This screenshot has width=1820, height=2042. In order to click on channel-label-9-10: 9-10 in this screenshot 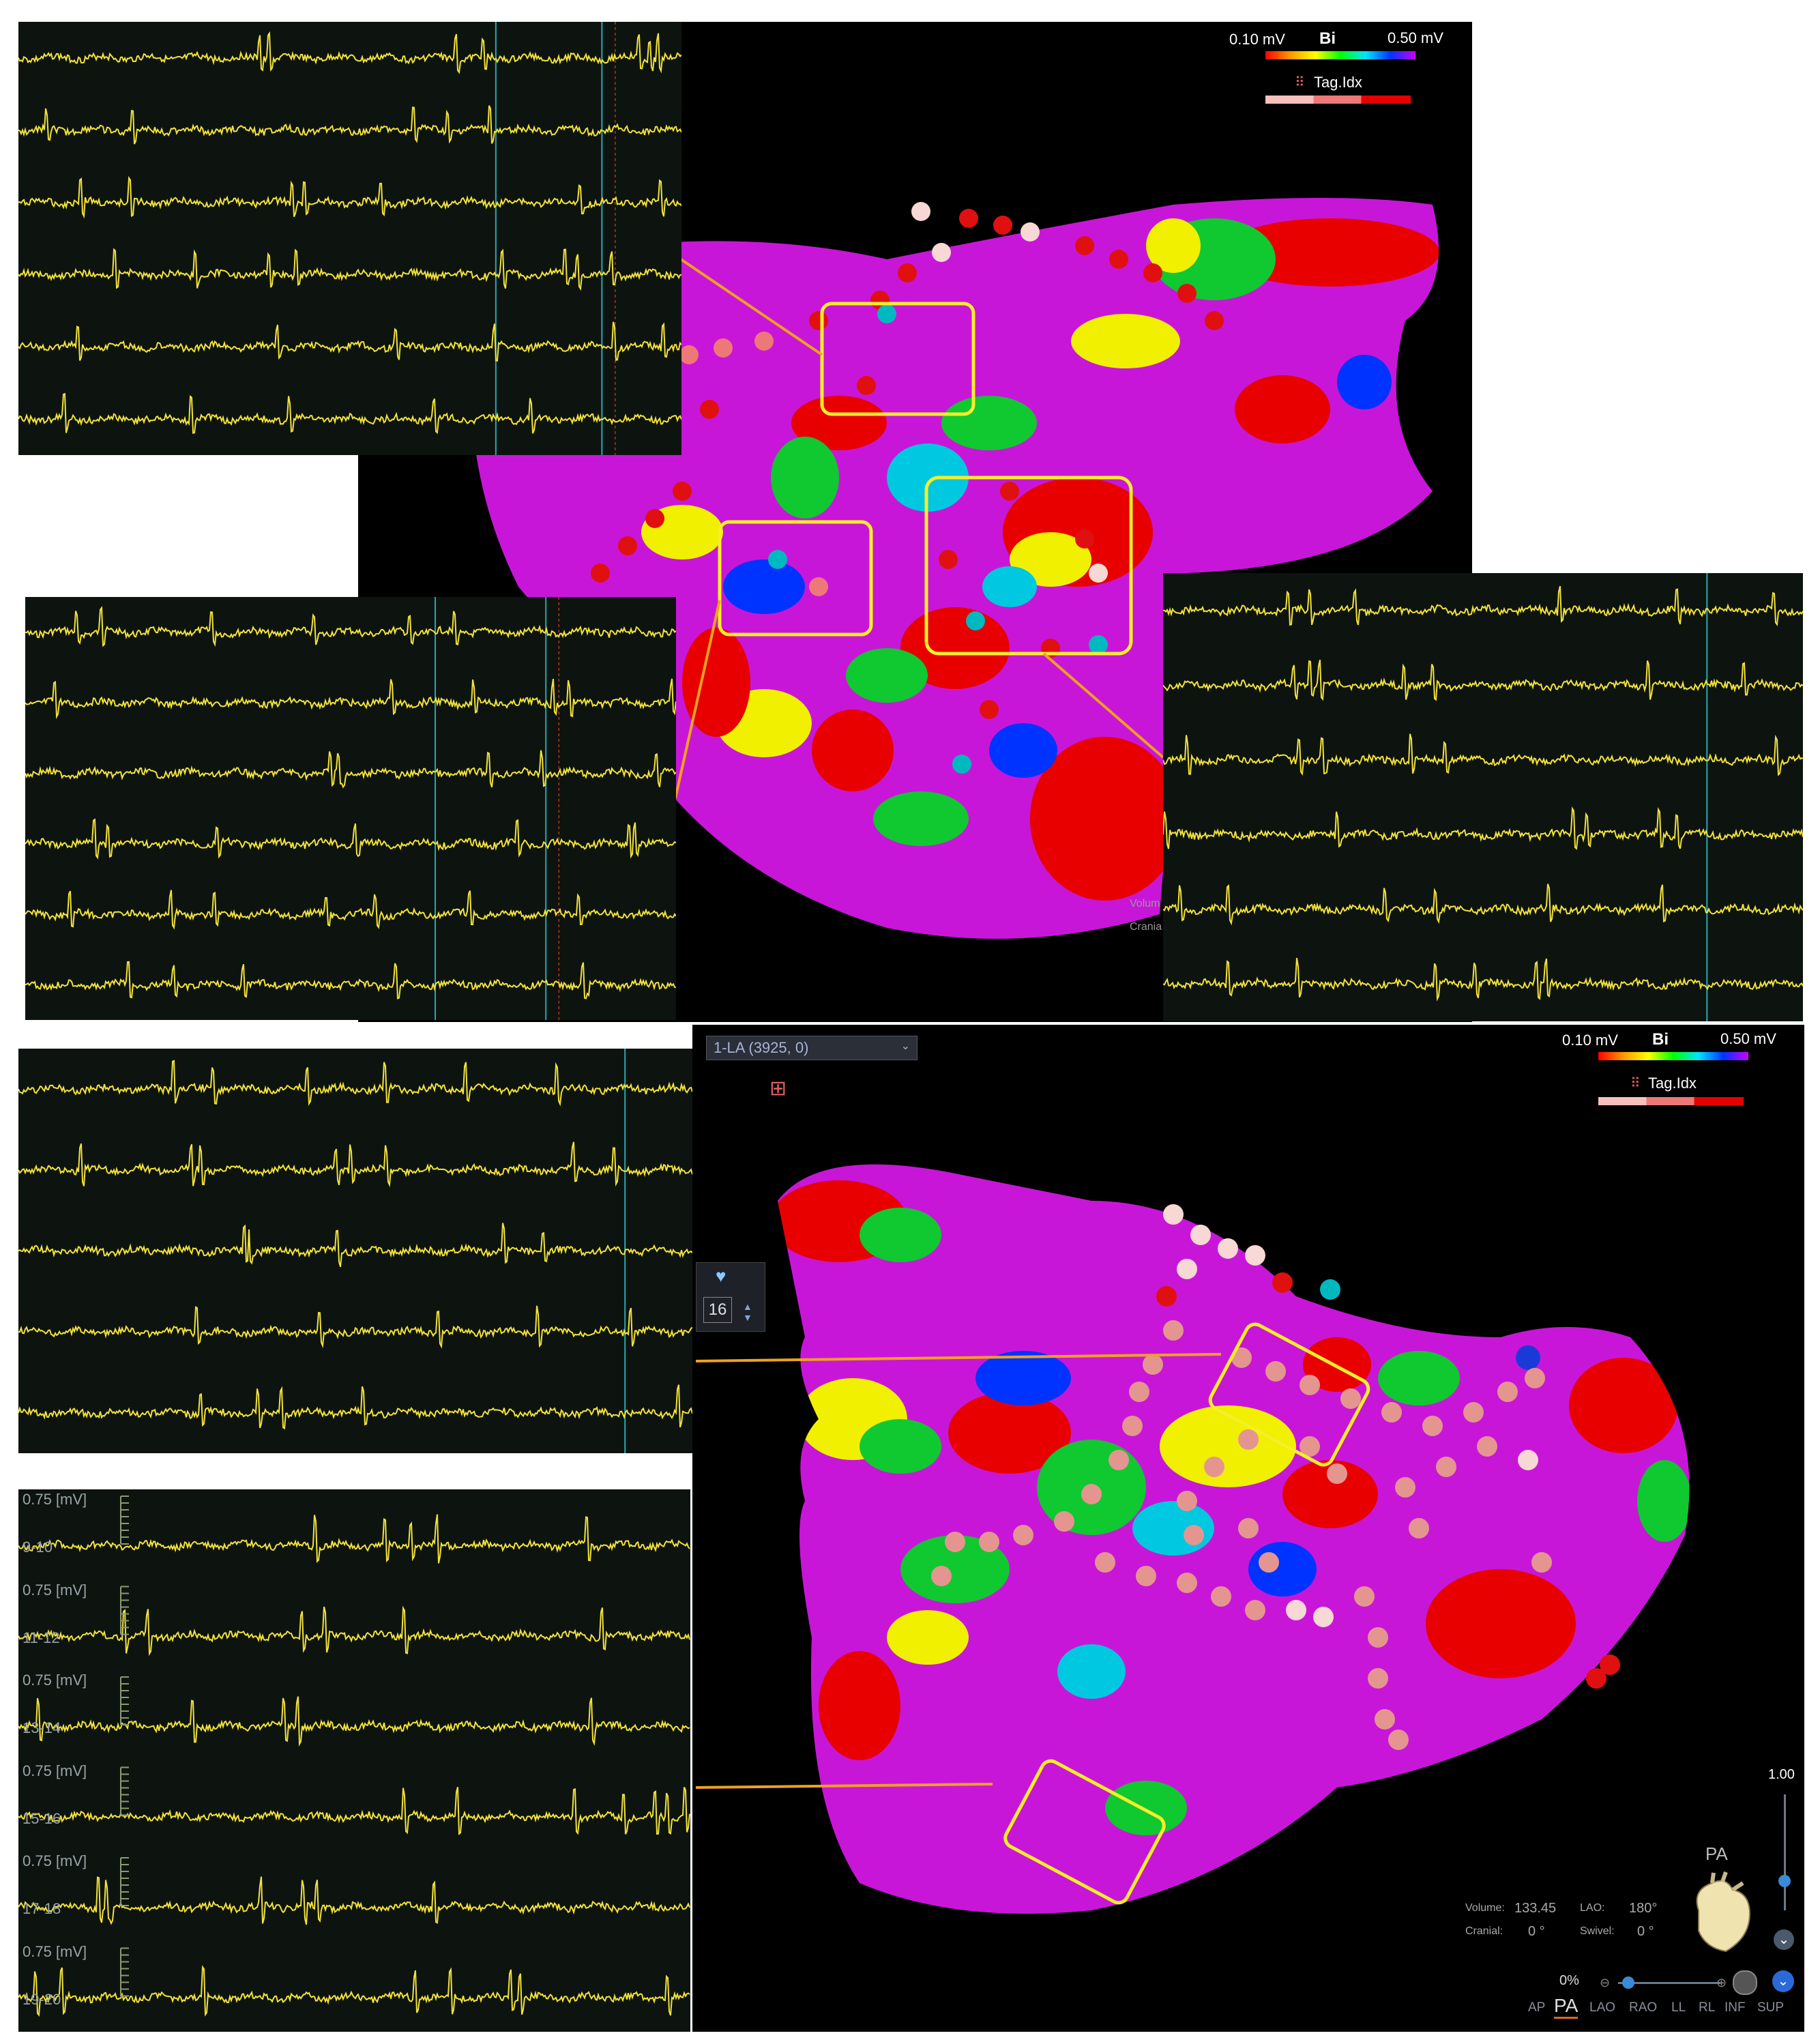, I will do `click(38, 1547)`.